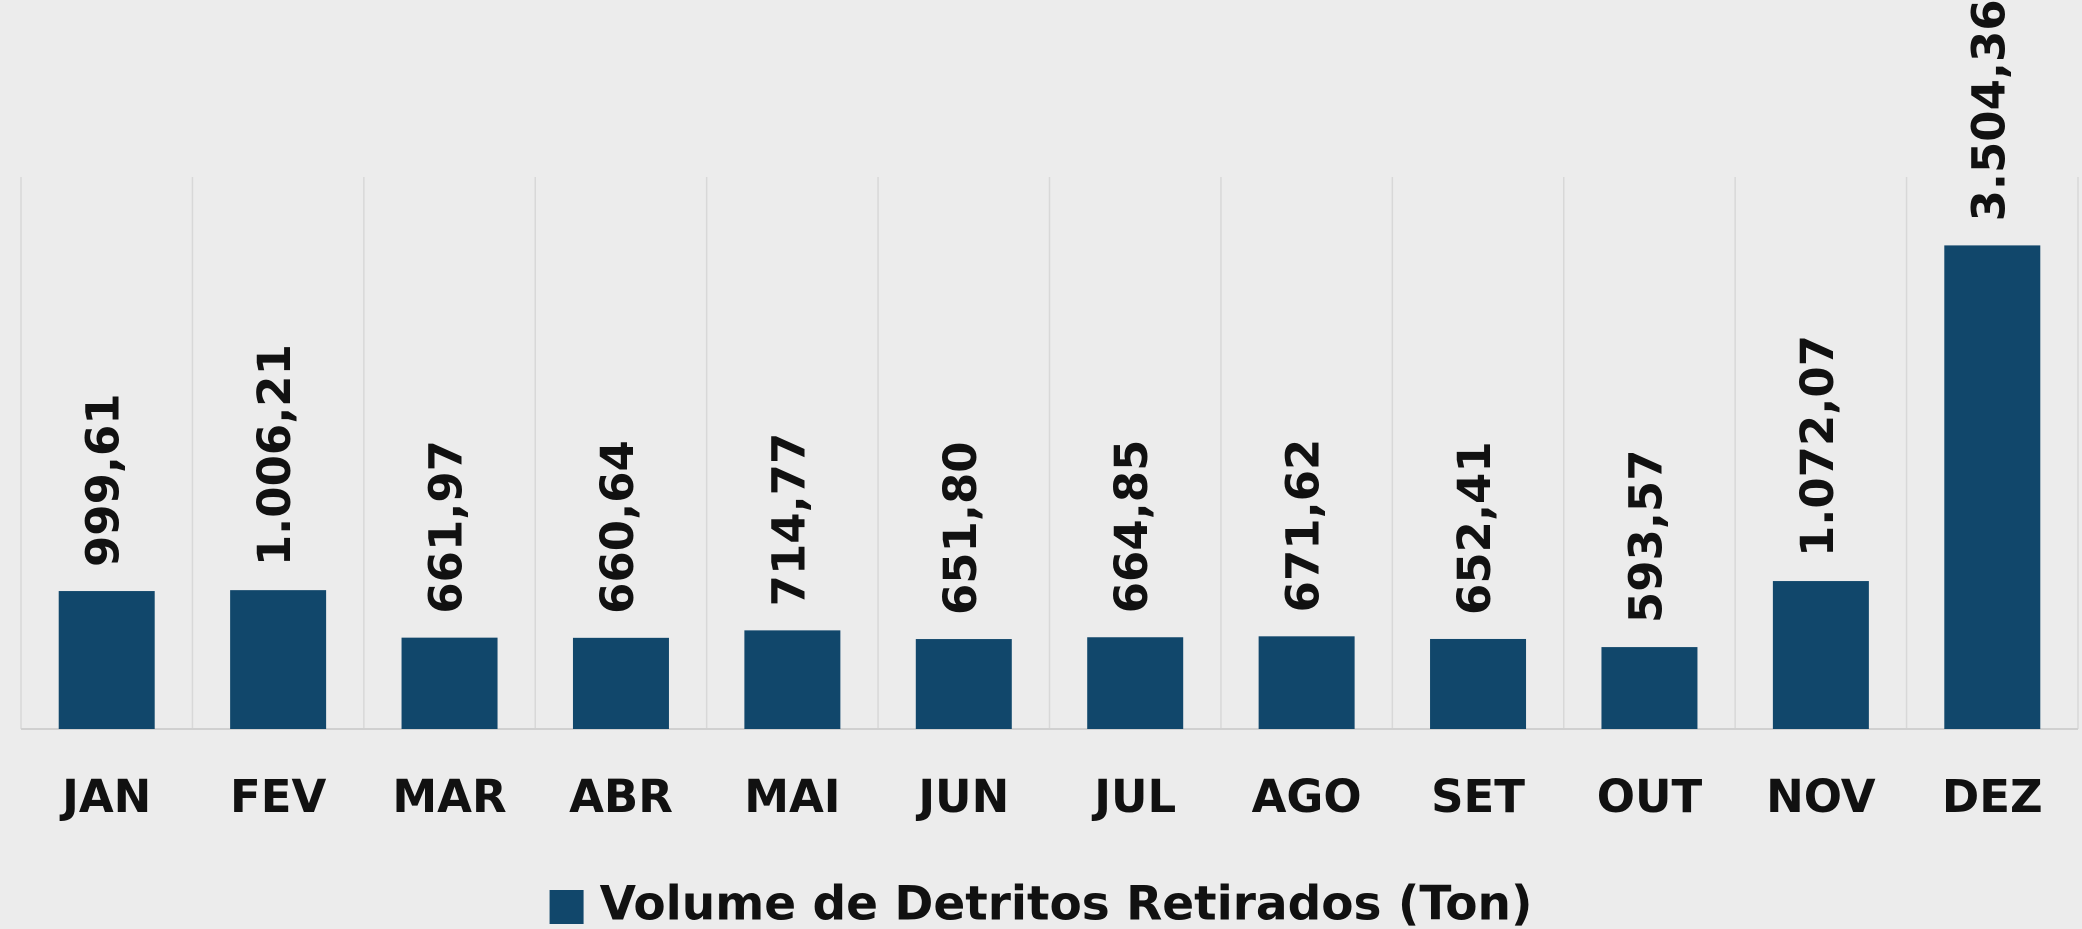 Image resolution: width=2082 pixels, height=929 pixels. What do you see at coordinates (1817, 446) in the screenshot?
I see `data-label: 1.072,07` at bounding box center [1817, 446].